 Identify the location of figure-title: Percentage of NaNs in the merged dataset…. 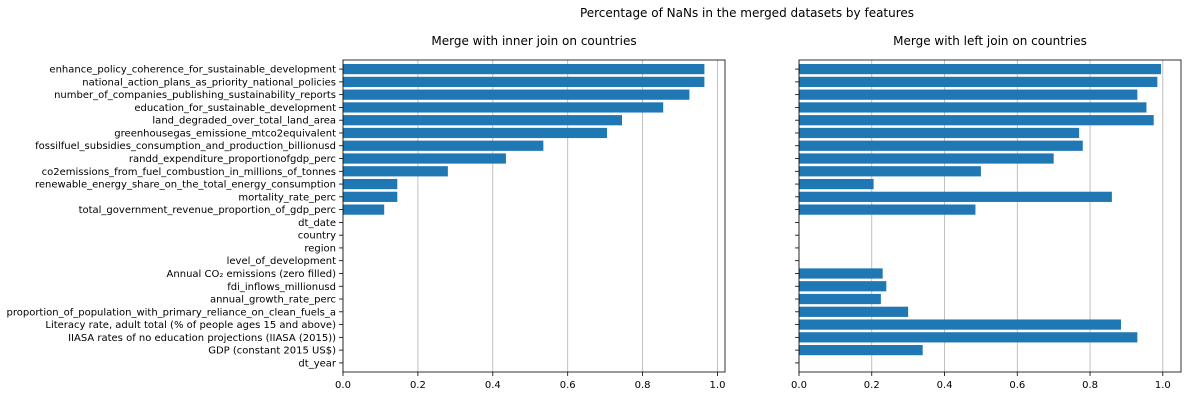
(747, 13).